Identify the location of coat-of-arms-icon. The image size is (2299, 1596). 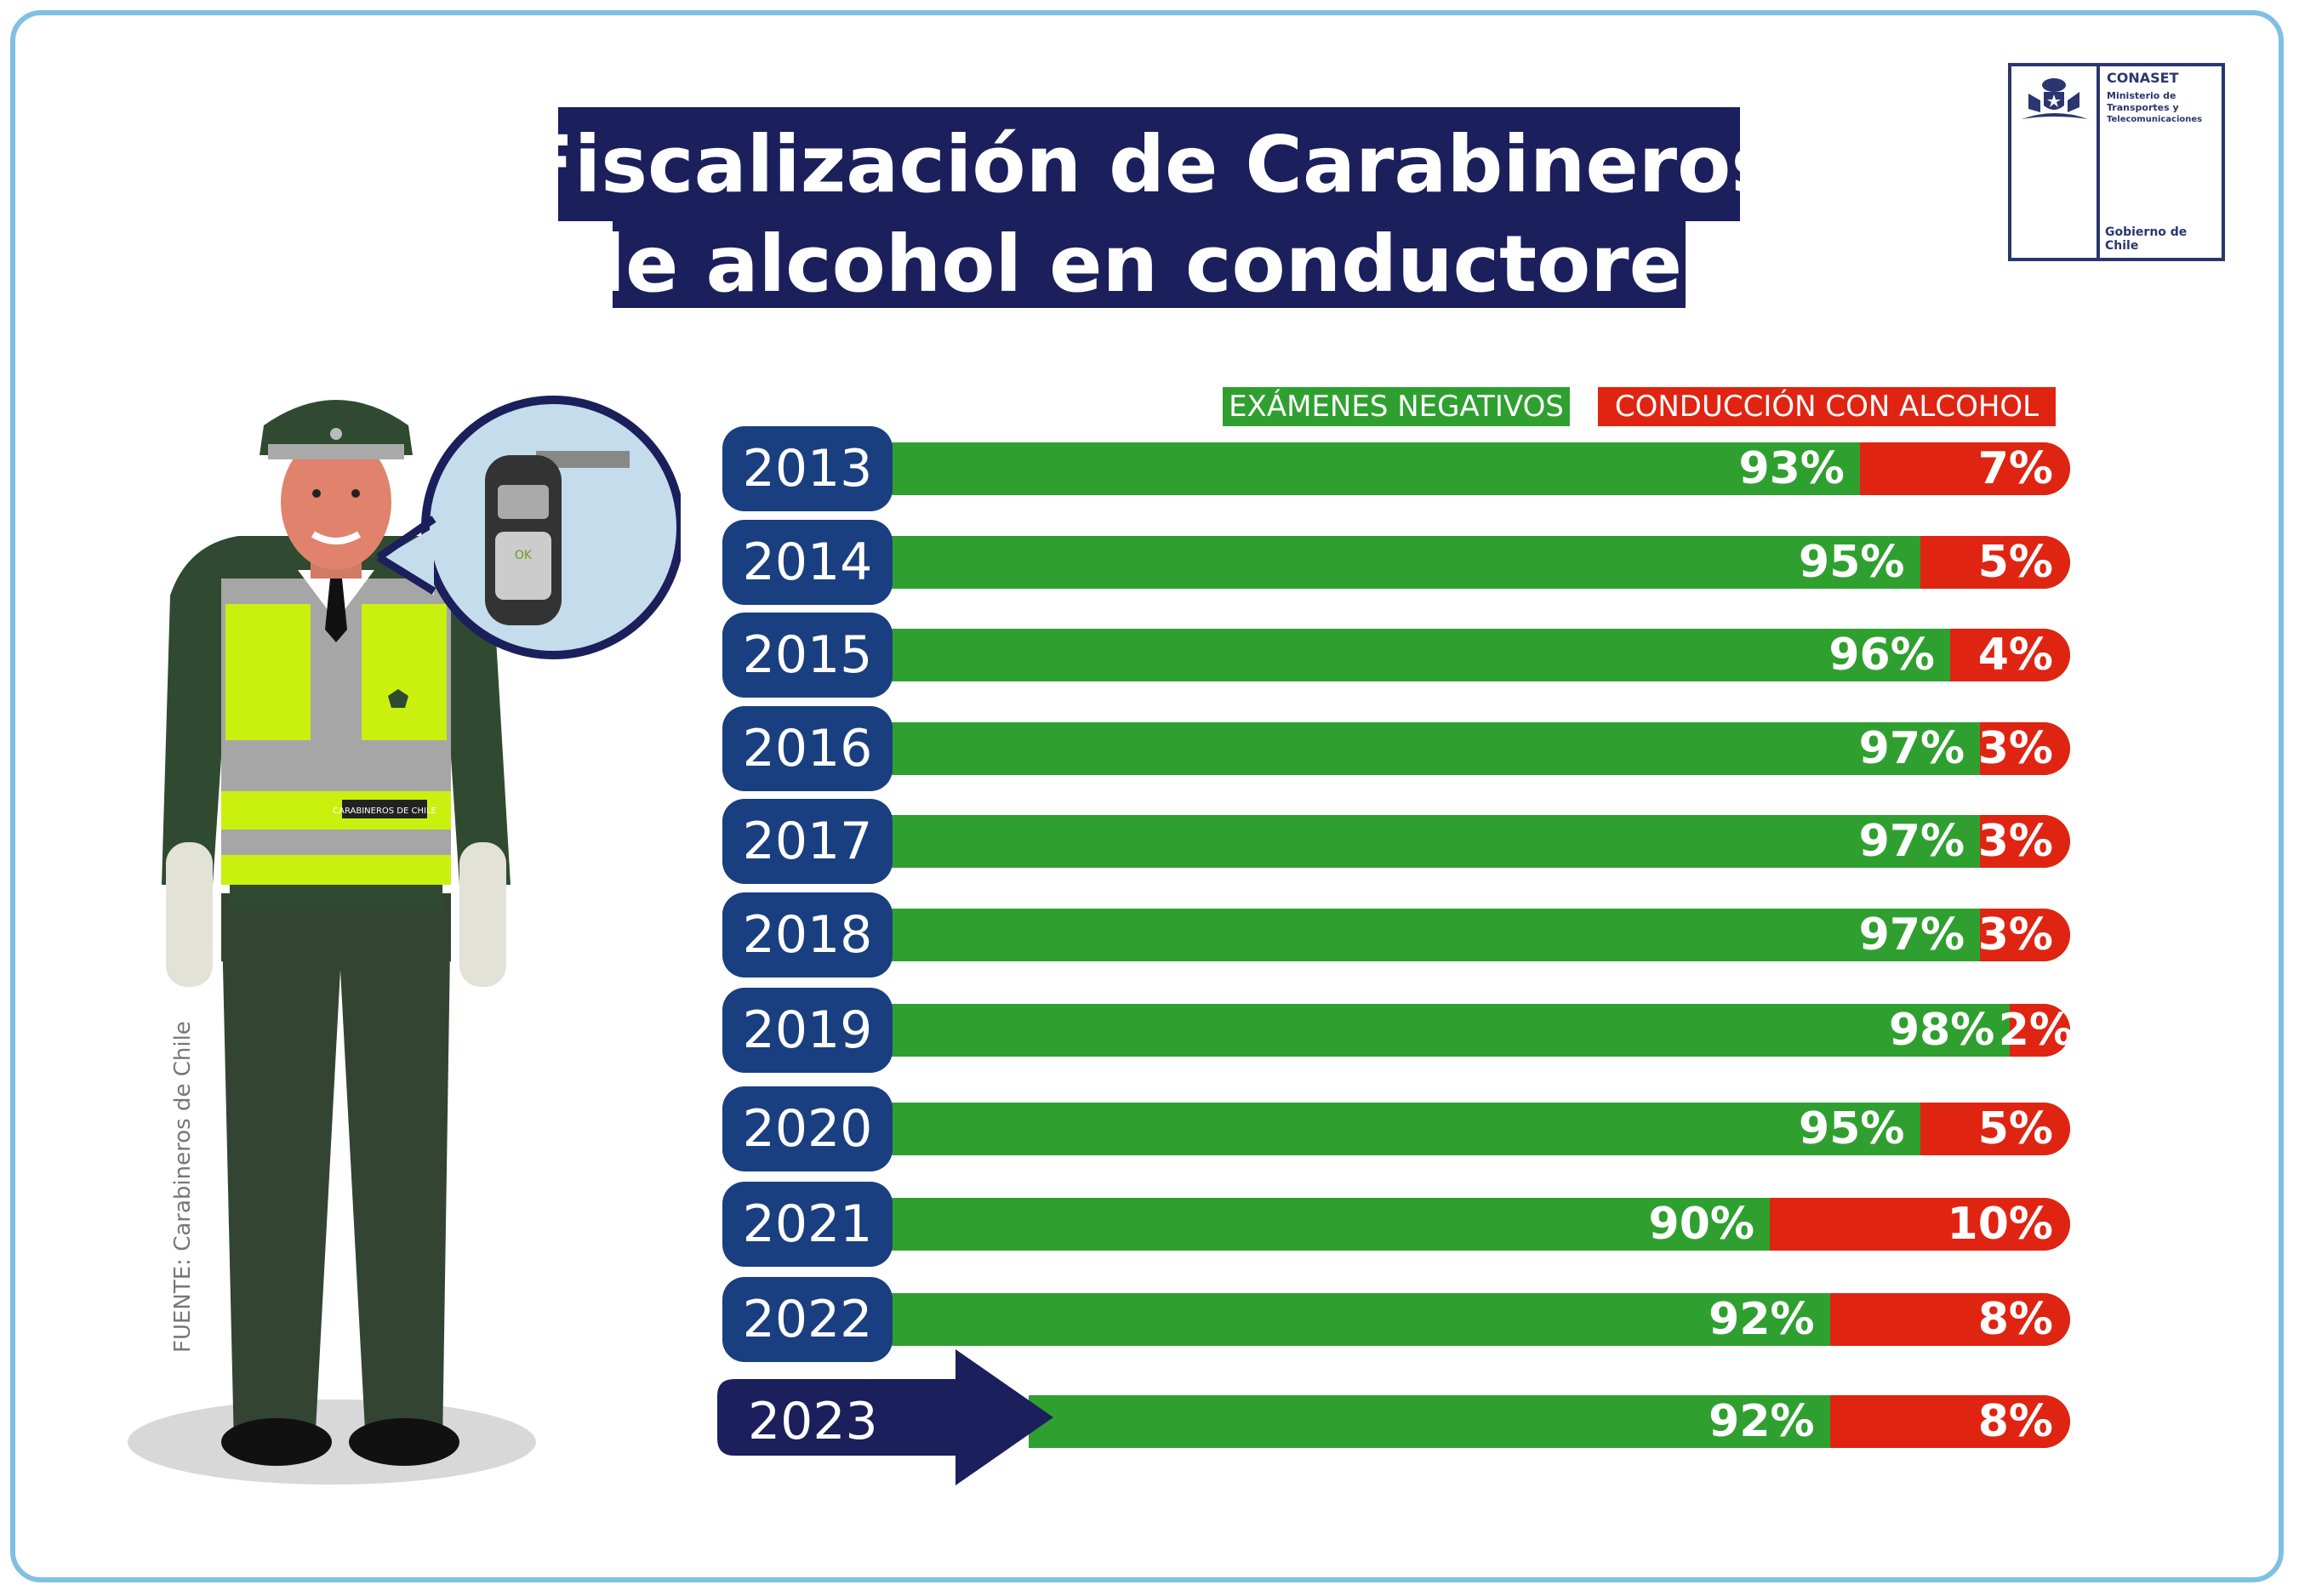
(2055, 99).